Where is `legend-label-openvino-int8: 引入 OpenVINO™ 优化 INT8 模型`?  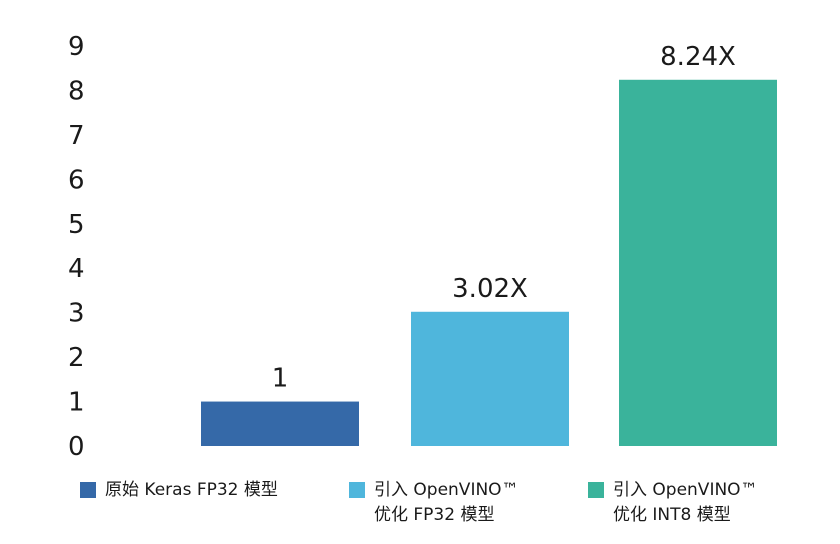 legend-label-openvino-int8: 引入 OpenVINO™ 优化 INT8 模型 is located at coordinates (685, 502).